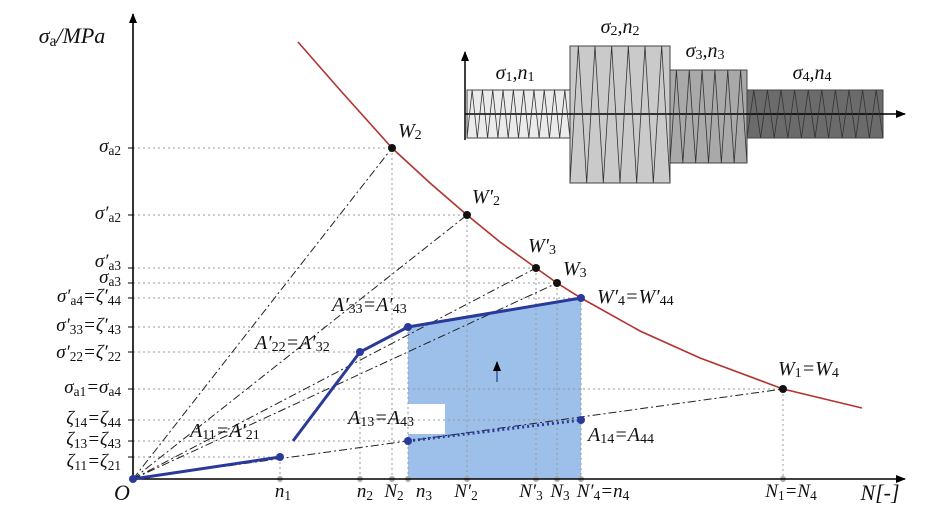  I want to click on subscript: 33, so click(77, 329).